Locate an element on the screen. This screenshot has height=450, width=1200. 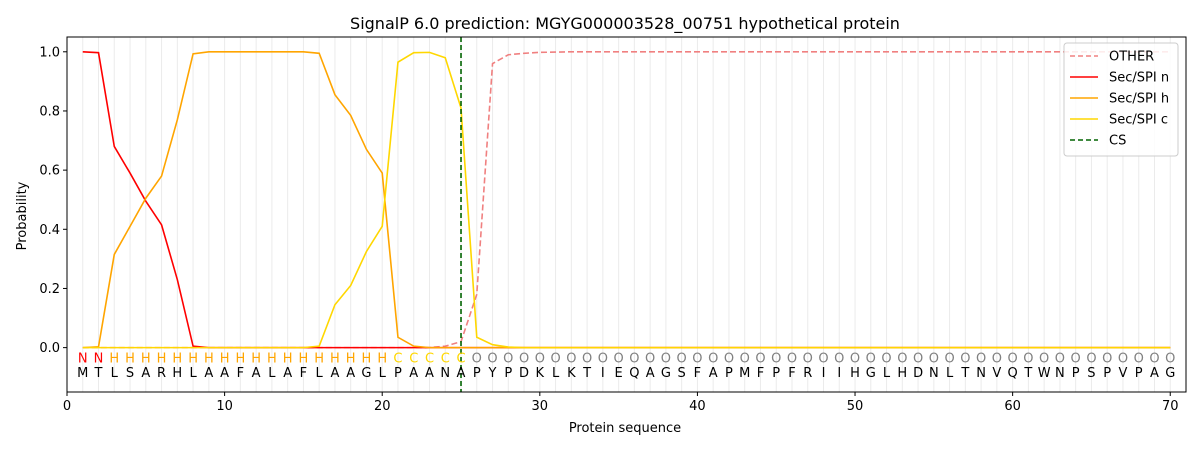
legend-entry: Sec/SPI c is located at coordinates (1138, 120).